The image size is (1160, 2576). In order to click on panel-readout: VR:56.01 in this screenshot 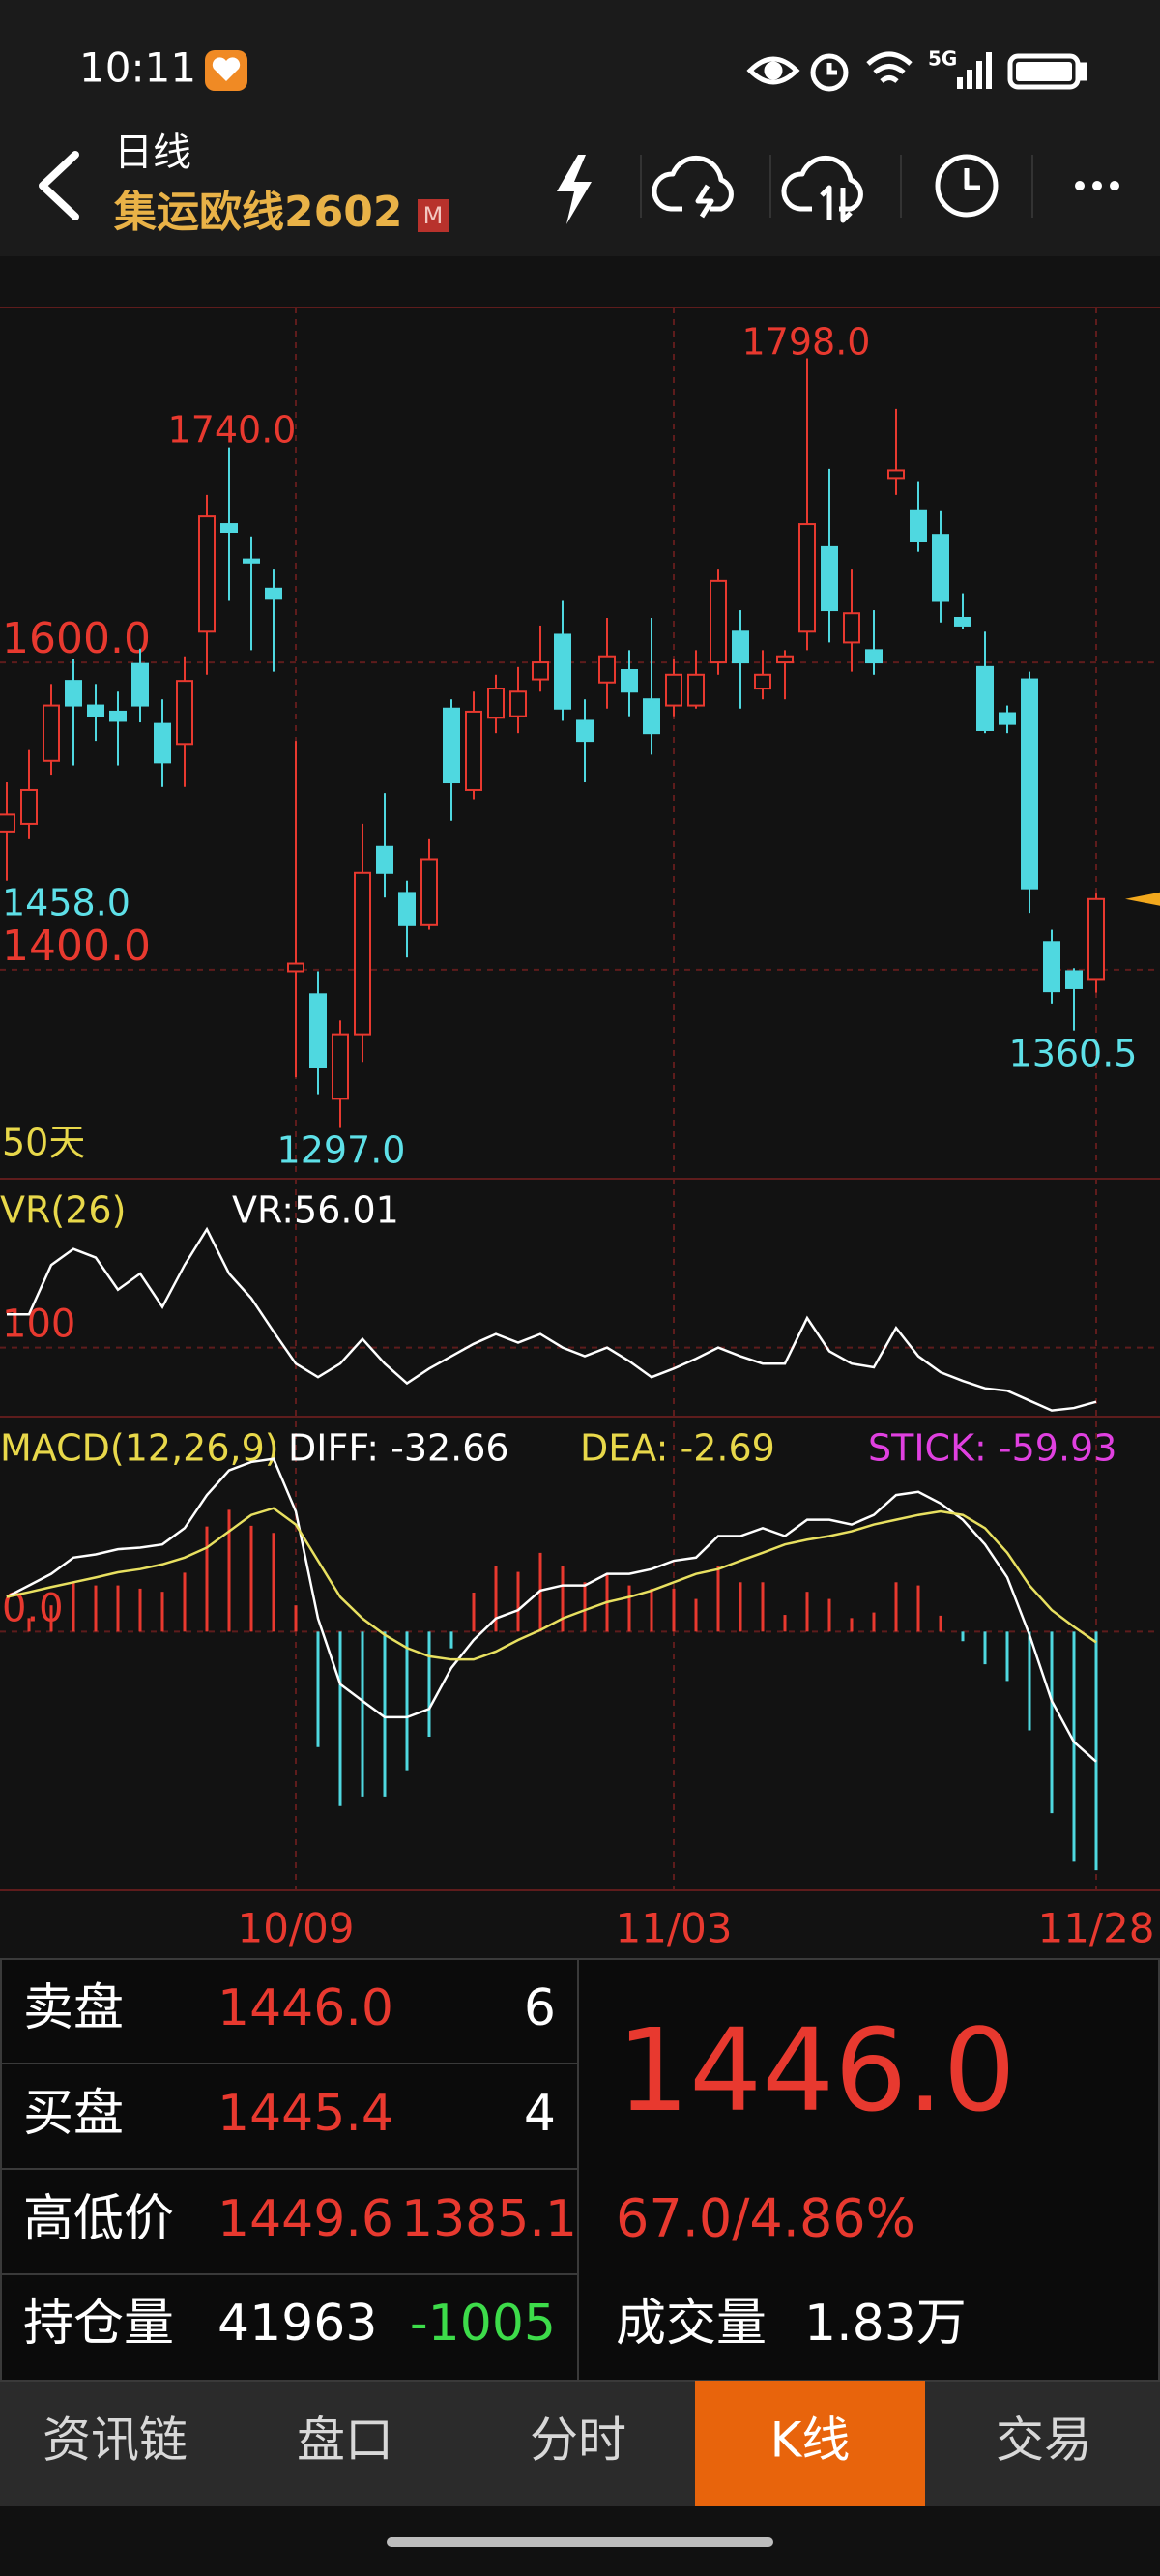, I will do `click(316, 1210)`.